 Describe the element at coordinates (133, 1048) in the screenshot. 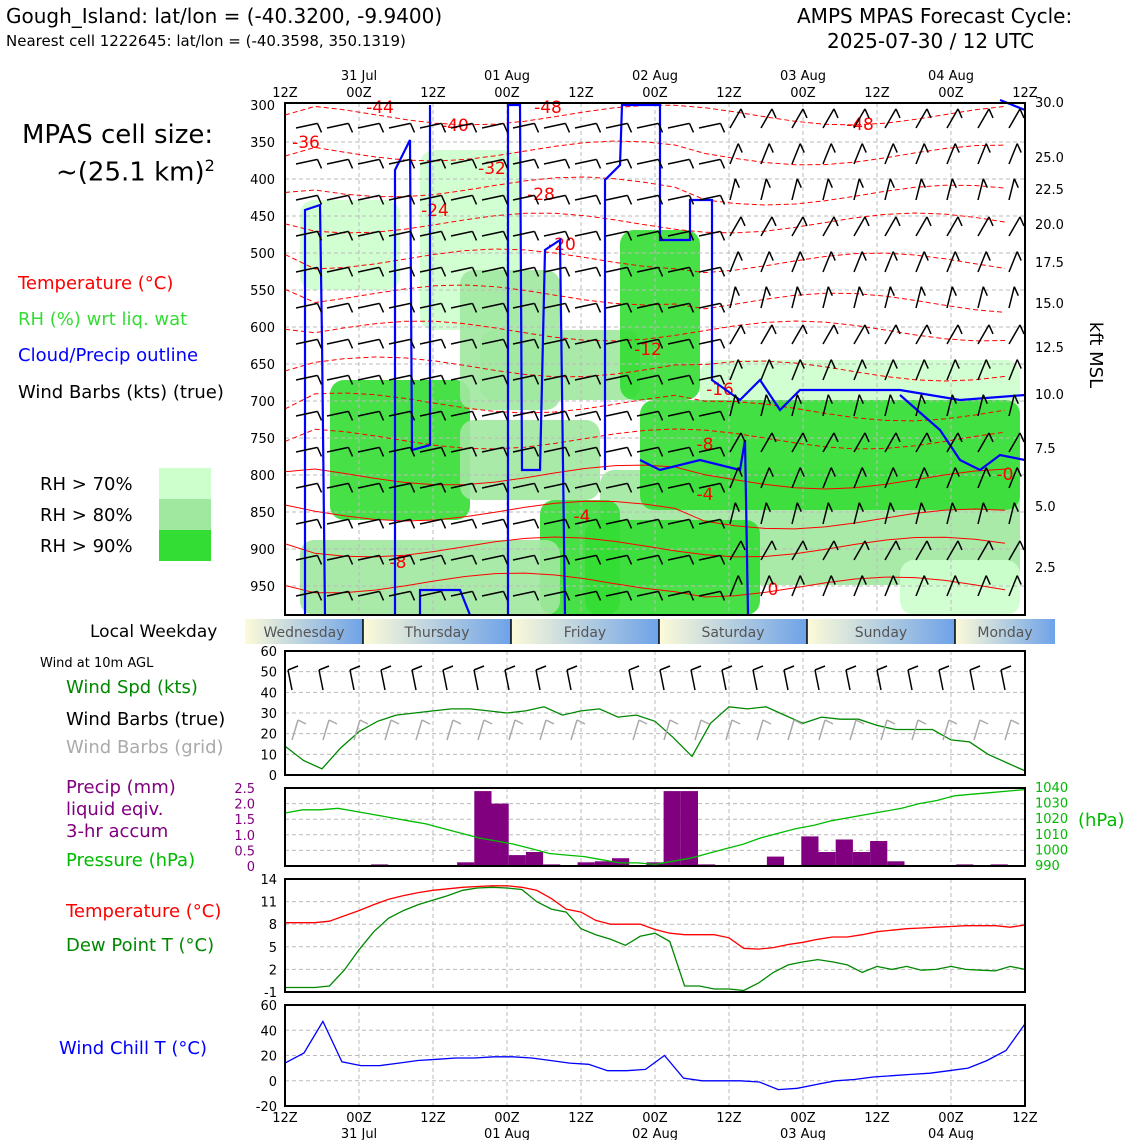

I see `windchill-label: Wind Chill T (°C)` at that location.